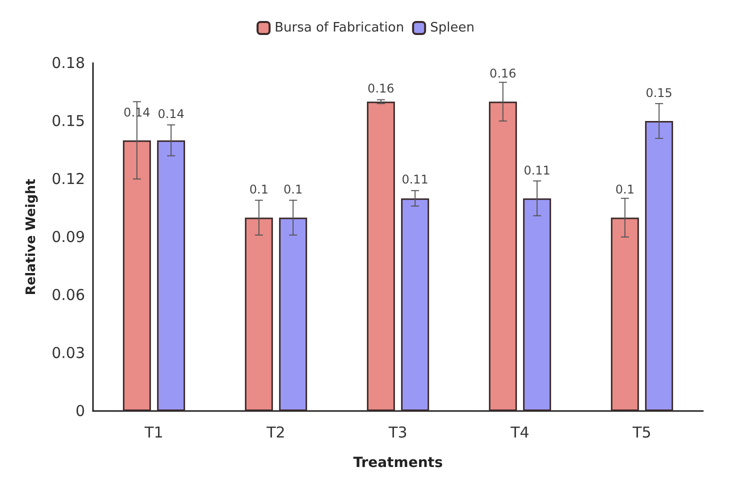 The height and width of the screenshot is (494, 731). Describe the element at coordinates (68, 121) in the screenshot. I see `y-tick-label: 0.15` at that location.